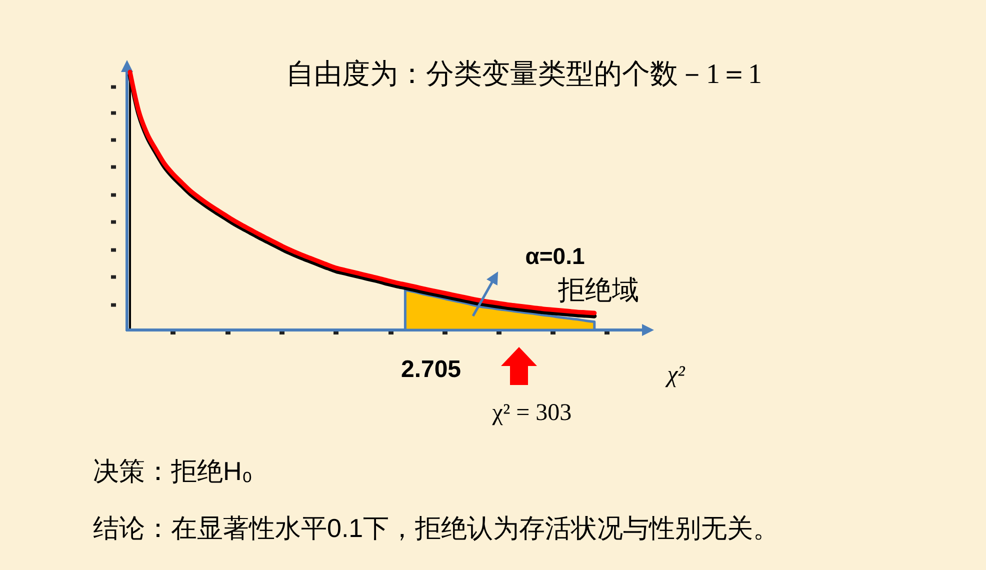 Image resolution: width=986 pixels, height=570 pixels. What do you see at coordinates (675, 375) in the screenshot?
I see `x-axis-title: χ²` at bounding box center [675, 375].